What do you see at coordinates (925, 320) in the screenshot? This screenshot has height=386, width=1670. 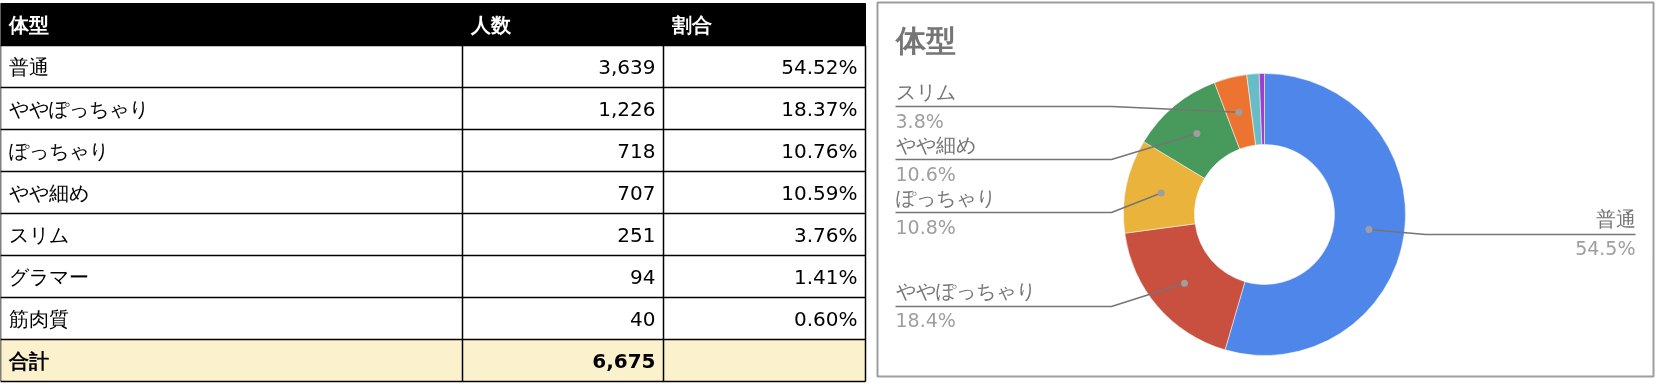 I see `data-label: 18.4%` at bounding box center [925, 320].